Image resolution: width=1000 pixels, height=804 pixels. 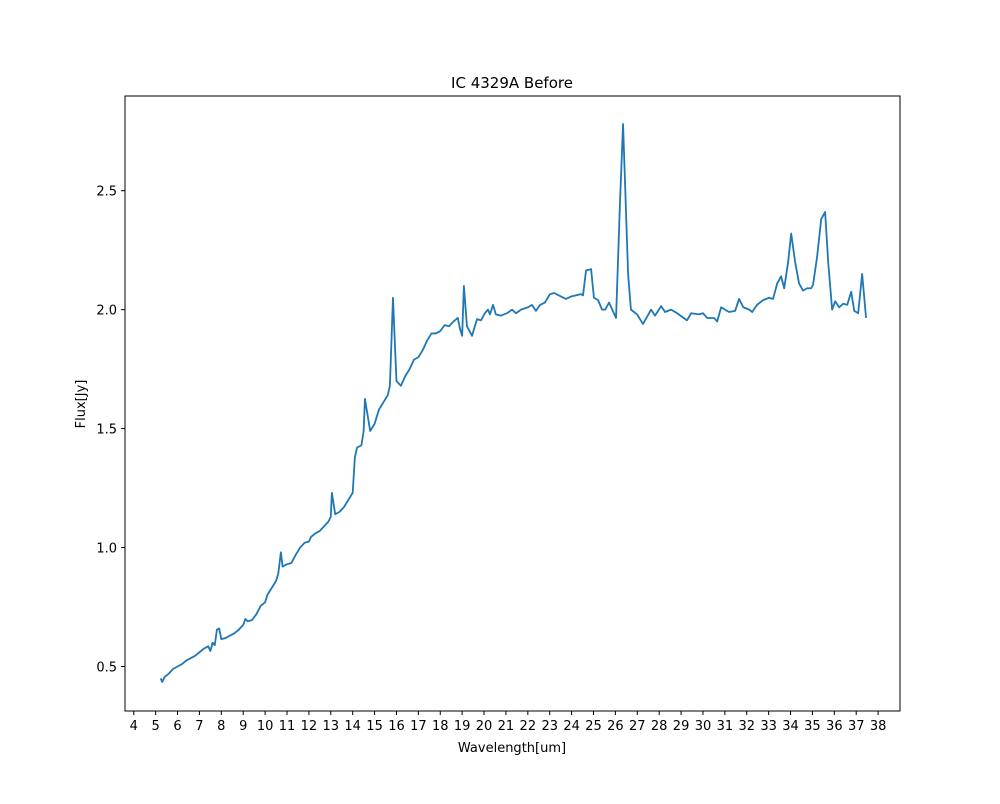 I want to click on x-tick-label: 21, so click(x=506, y=726).